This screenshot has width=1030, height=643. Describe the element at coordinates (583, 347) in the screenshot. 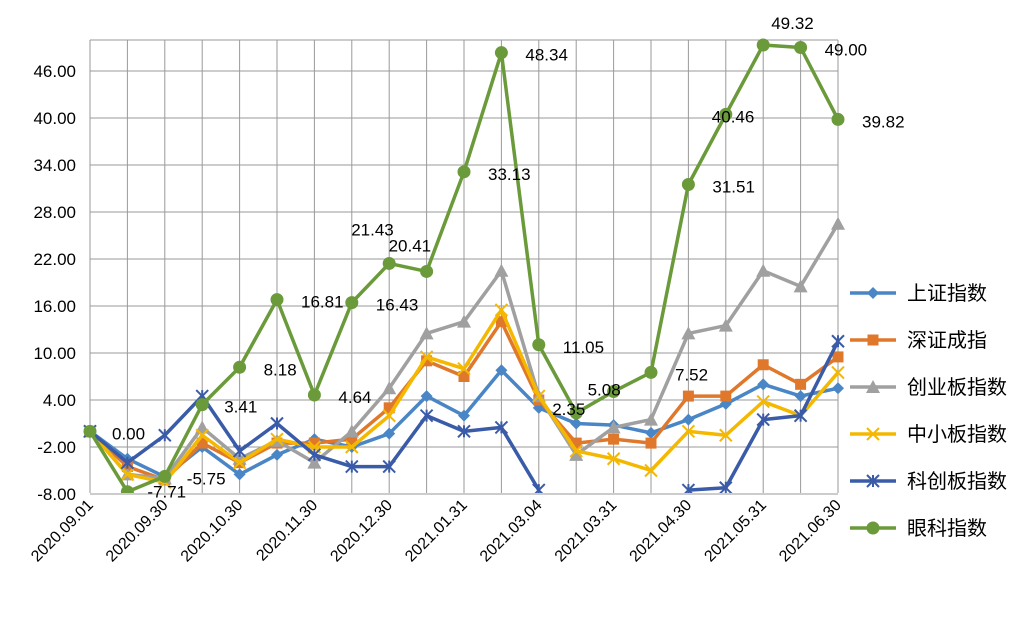

I see `data-label: 11.05` at that location.